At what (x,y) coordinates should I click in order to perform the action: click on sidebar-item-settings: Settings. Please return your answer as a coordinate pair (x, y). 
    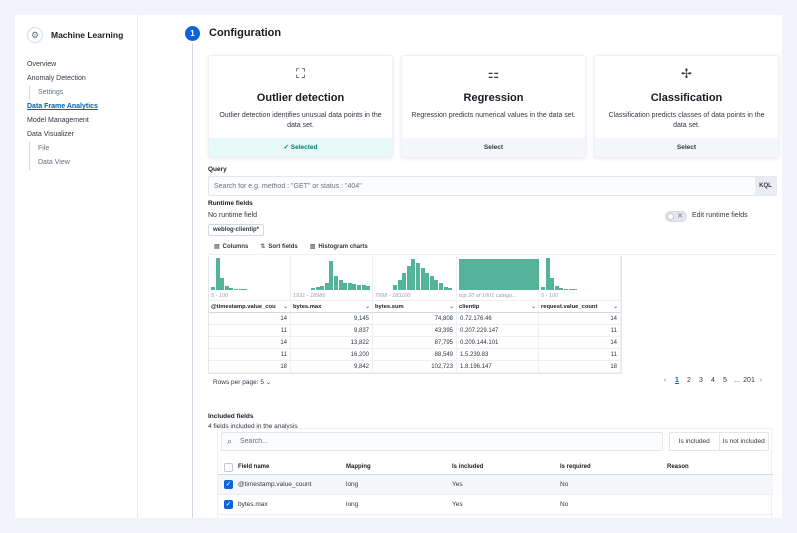
    Looking at the image, I should click on (82, 93).